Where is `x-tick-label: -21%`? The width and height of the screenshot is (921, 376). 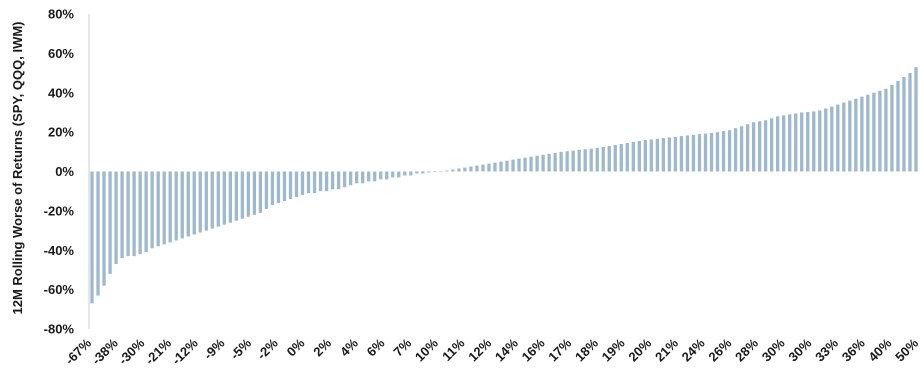
x-tick-label: -21% is located at coordinates (158, 351).